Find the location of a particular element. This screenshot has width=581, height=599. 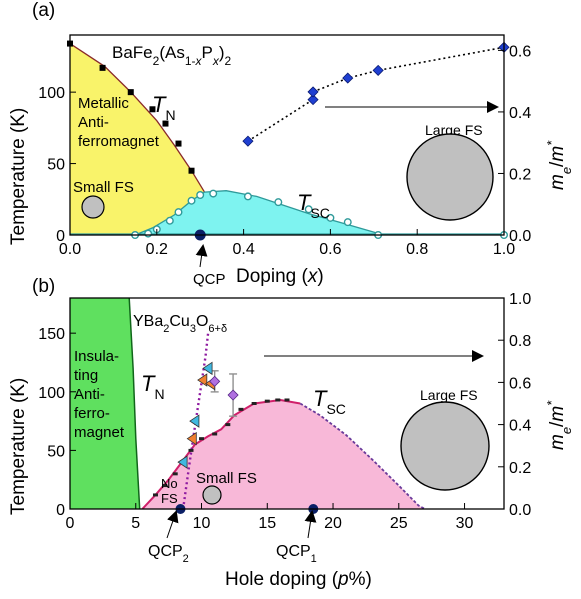

panel-b-y-axis-label: Temperature (K) is located at coordinates (18, 446).